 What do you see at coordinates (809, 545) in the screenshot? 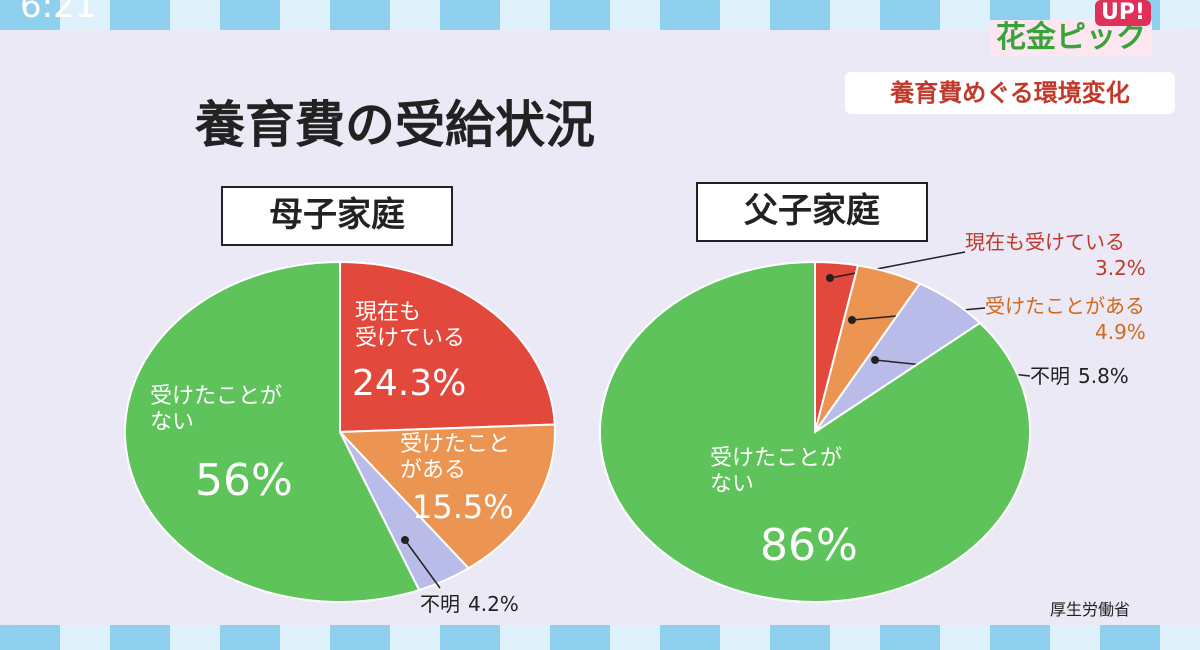
I see `value-label: 86%` at bounding box center [809, 545].